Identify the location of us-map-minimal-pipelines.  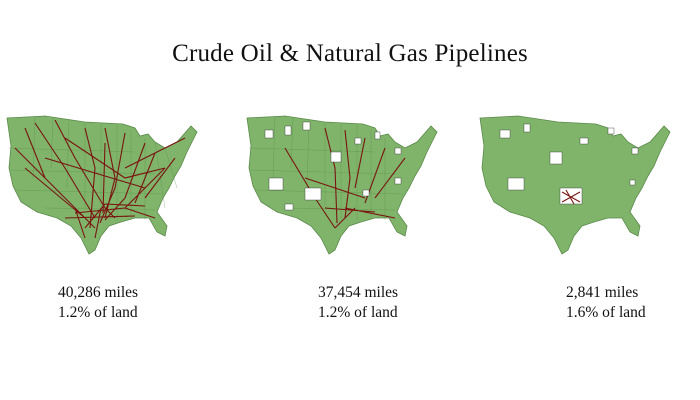
(578, 188).